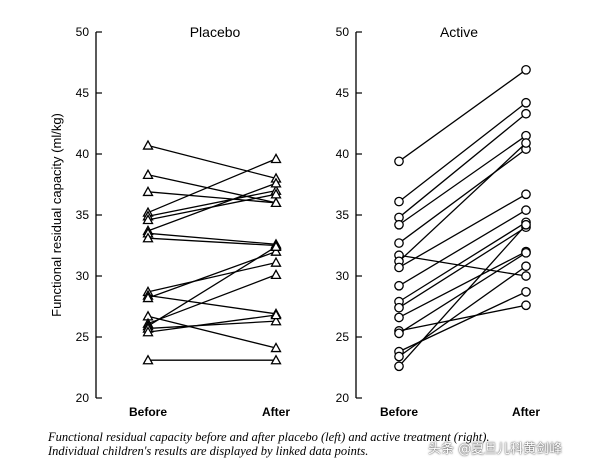  What do you see at coordinates (56, 215) in the screenshot?
I see `y-axis-label: Functional residual capacity (ml/kg)` at bounding box center [56, 215].